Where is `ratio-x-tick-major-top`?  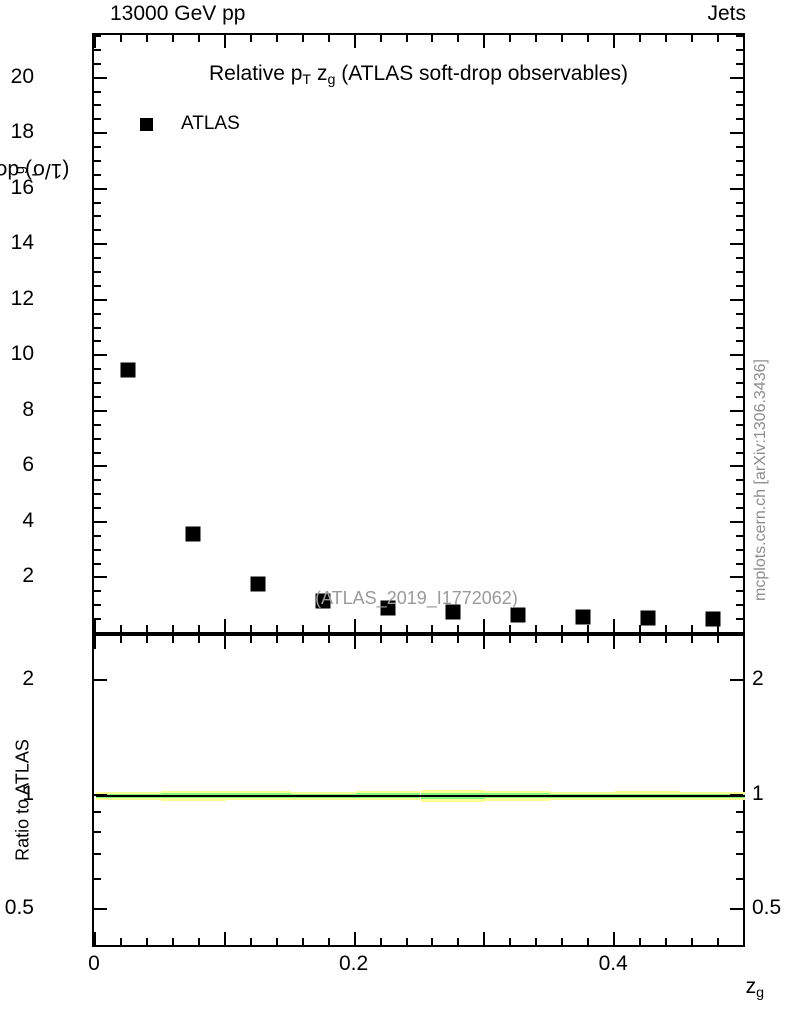 ratio-x-tick-major-top is located at coordinates (614, 642).